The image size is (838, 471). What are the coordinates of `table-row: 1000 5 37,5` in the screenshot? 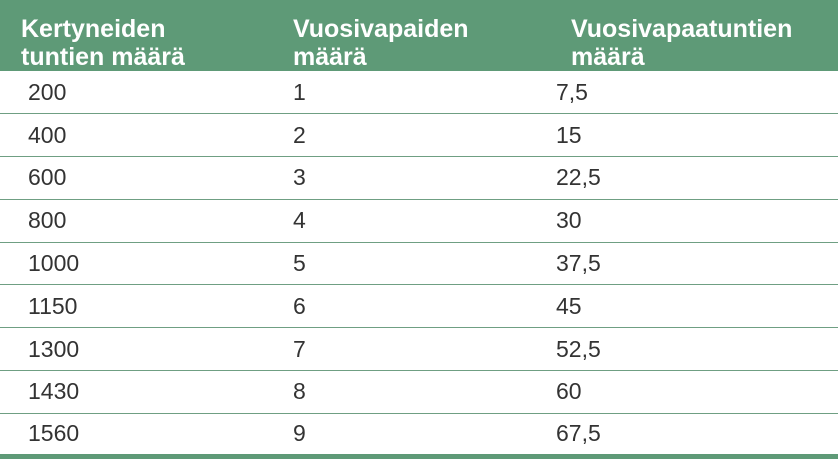 It's located at (419, 264).